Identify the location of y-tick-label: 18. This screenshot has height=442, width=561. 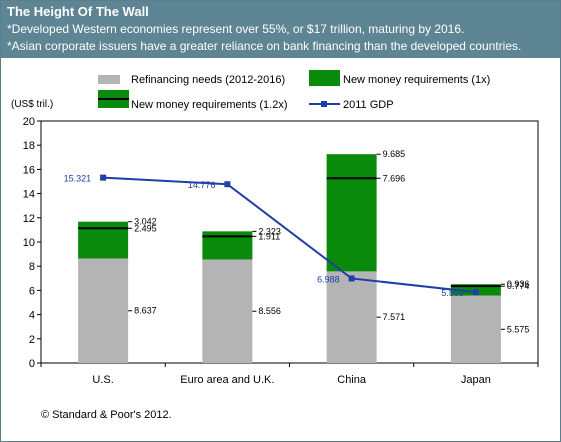
(29, 146).